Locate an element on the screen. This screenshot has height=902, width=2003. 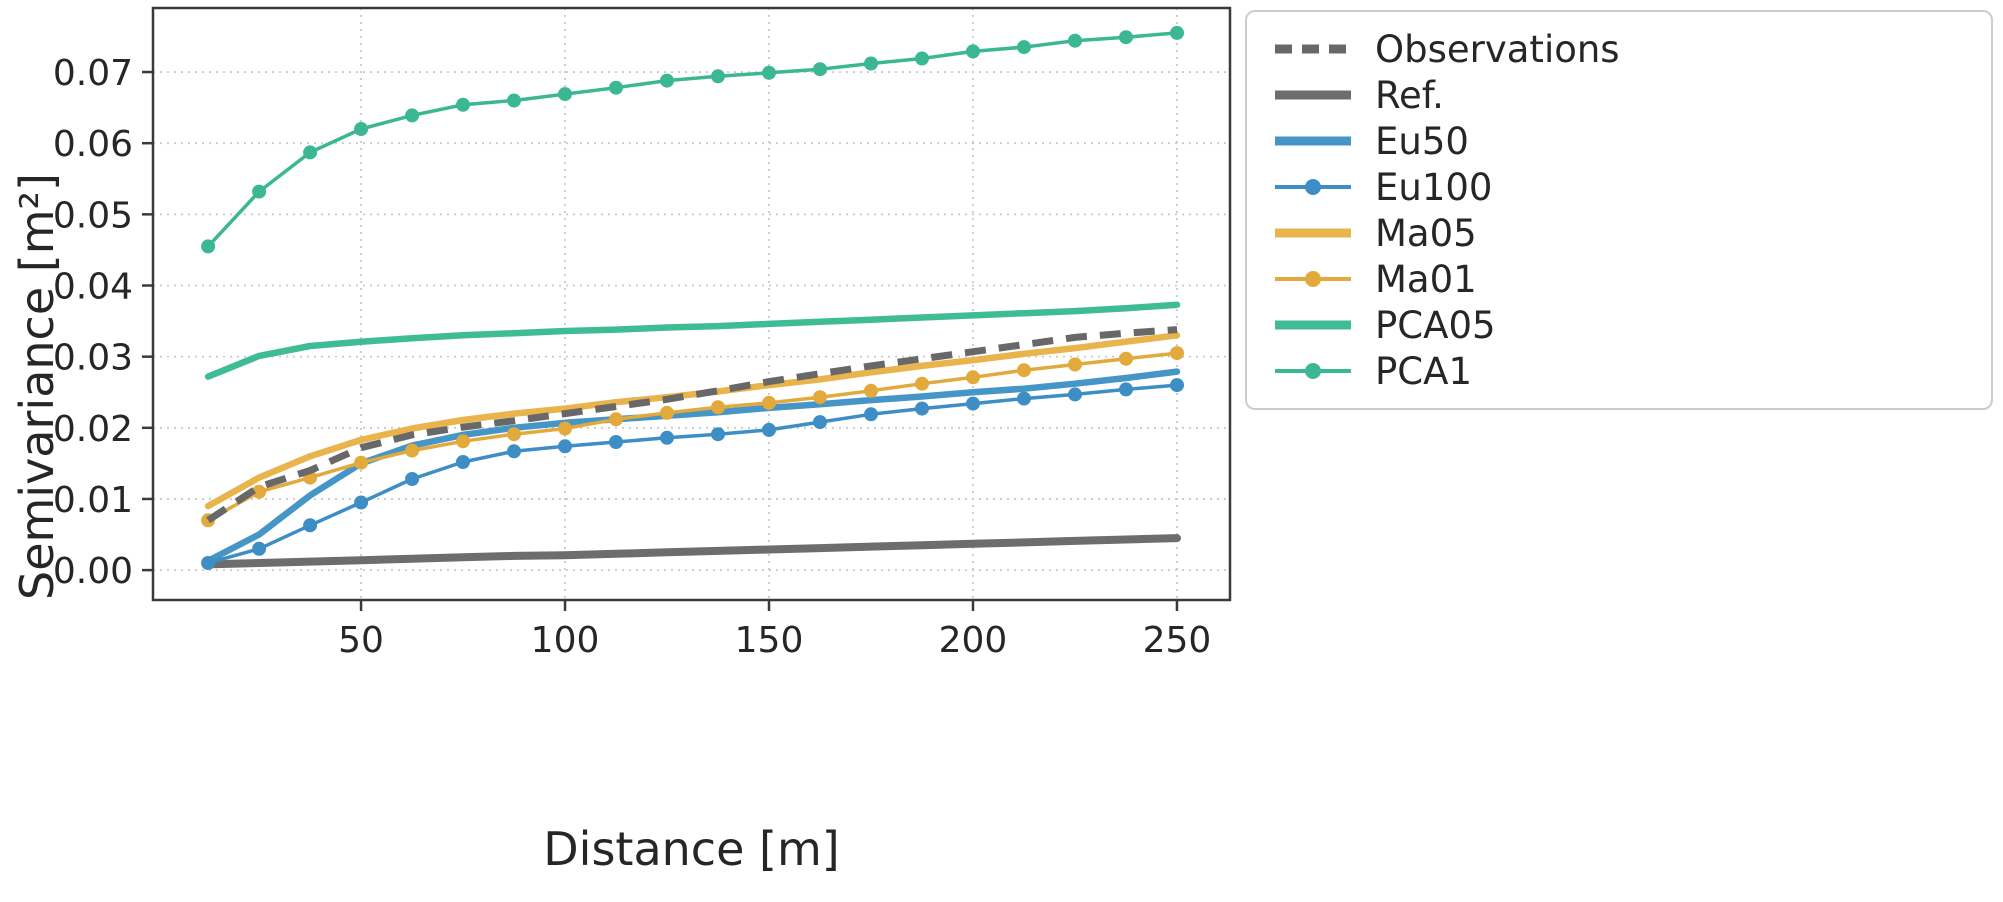
x-tick-label: 50 is located at coordinates (361, 640).